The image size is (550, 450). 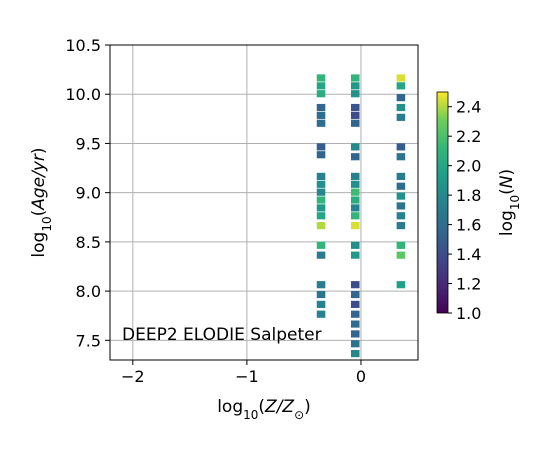 I want to click on colorbar-gradient, so click(x=442, y=202).